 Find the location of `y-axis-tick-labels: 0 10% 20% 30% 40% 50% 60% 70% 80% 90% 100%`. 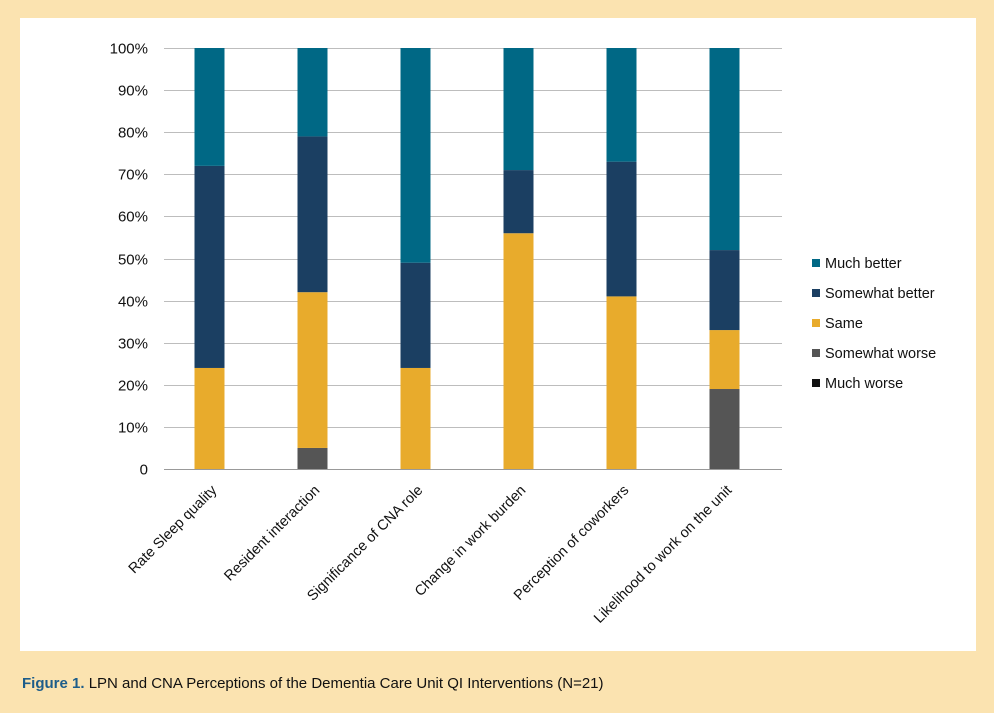

y-axis-tick-labels: 0 10% 20% 30% 40% 50% 60% 70% 80% 90% 100% is located at coordinates (129, 260).